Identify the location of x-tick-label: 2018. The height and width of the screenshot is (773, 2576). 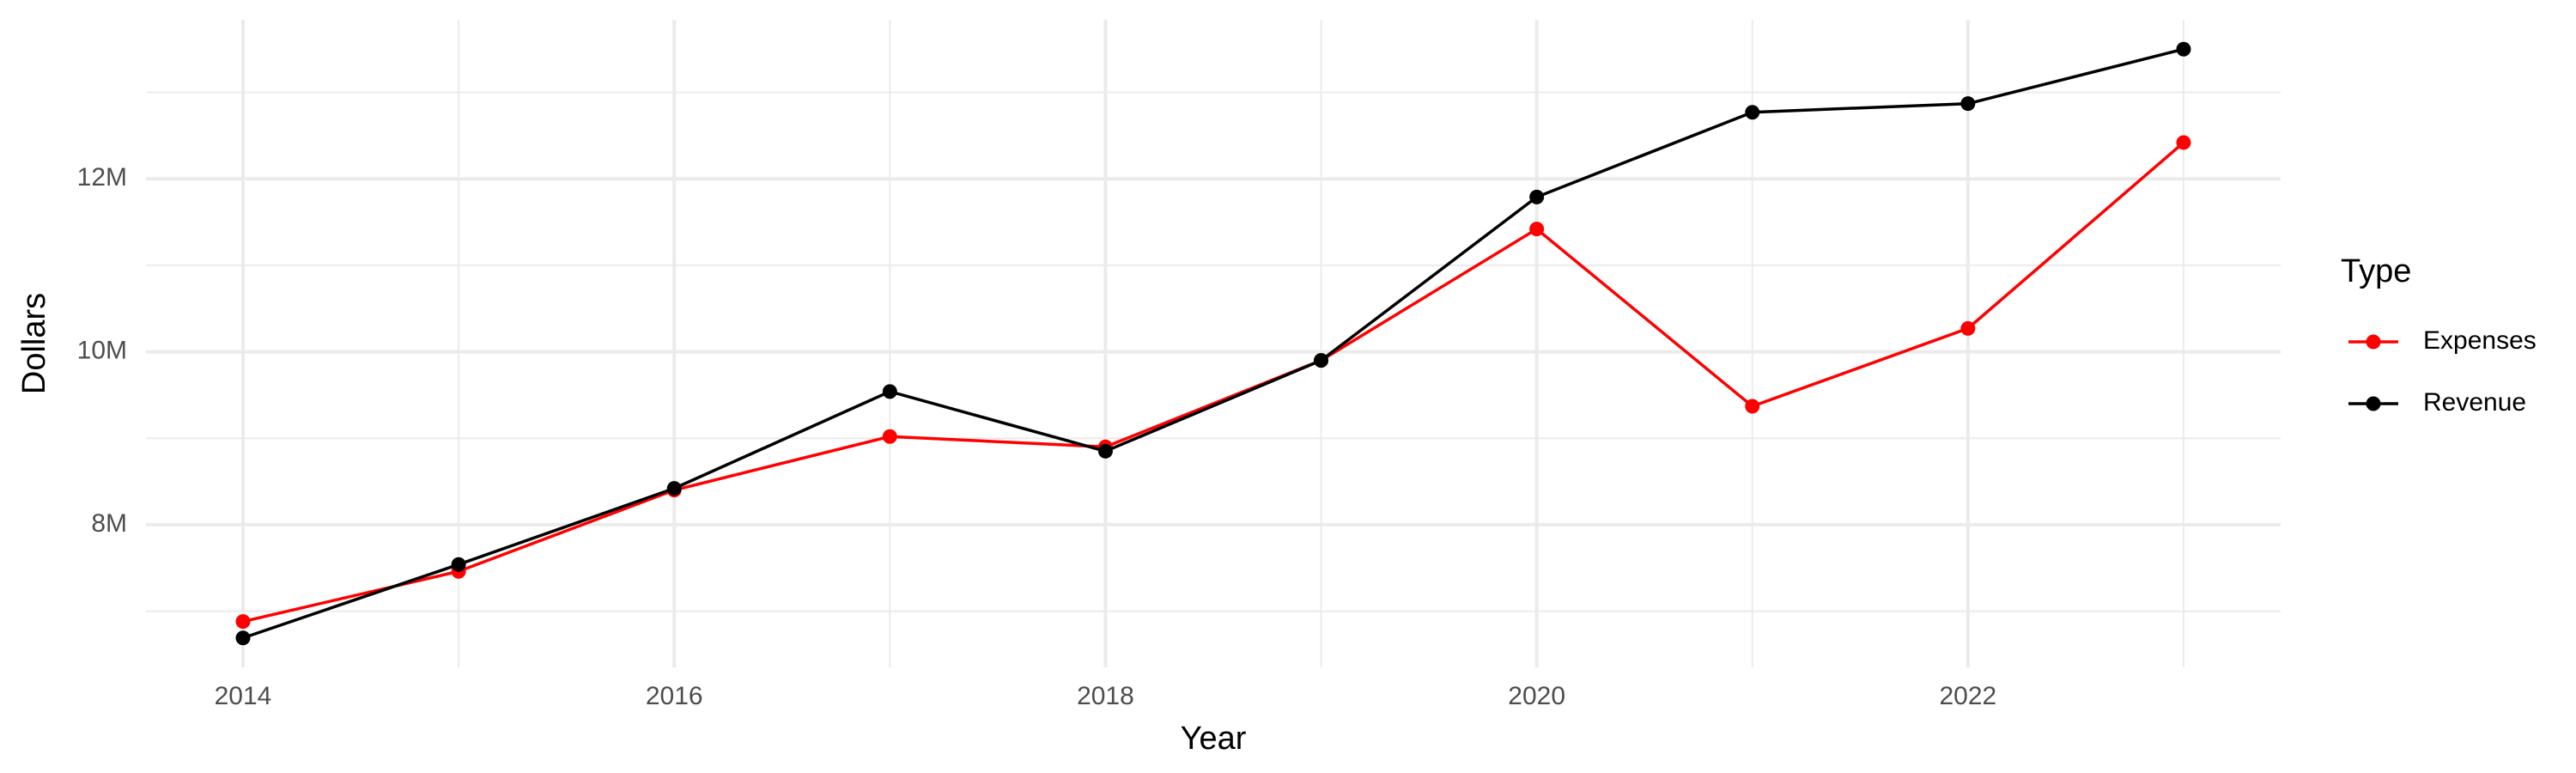
(1105, 696).